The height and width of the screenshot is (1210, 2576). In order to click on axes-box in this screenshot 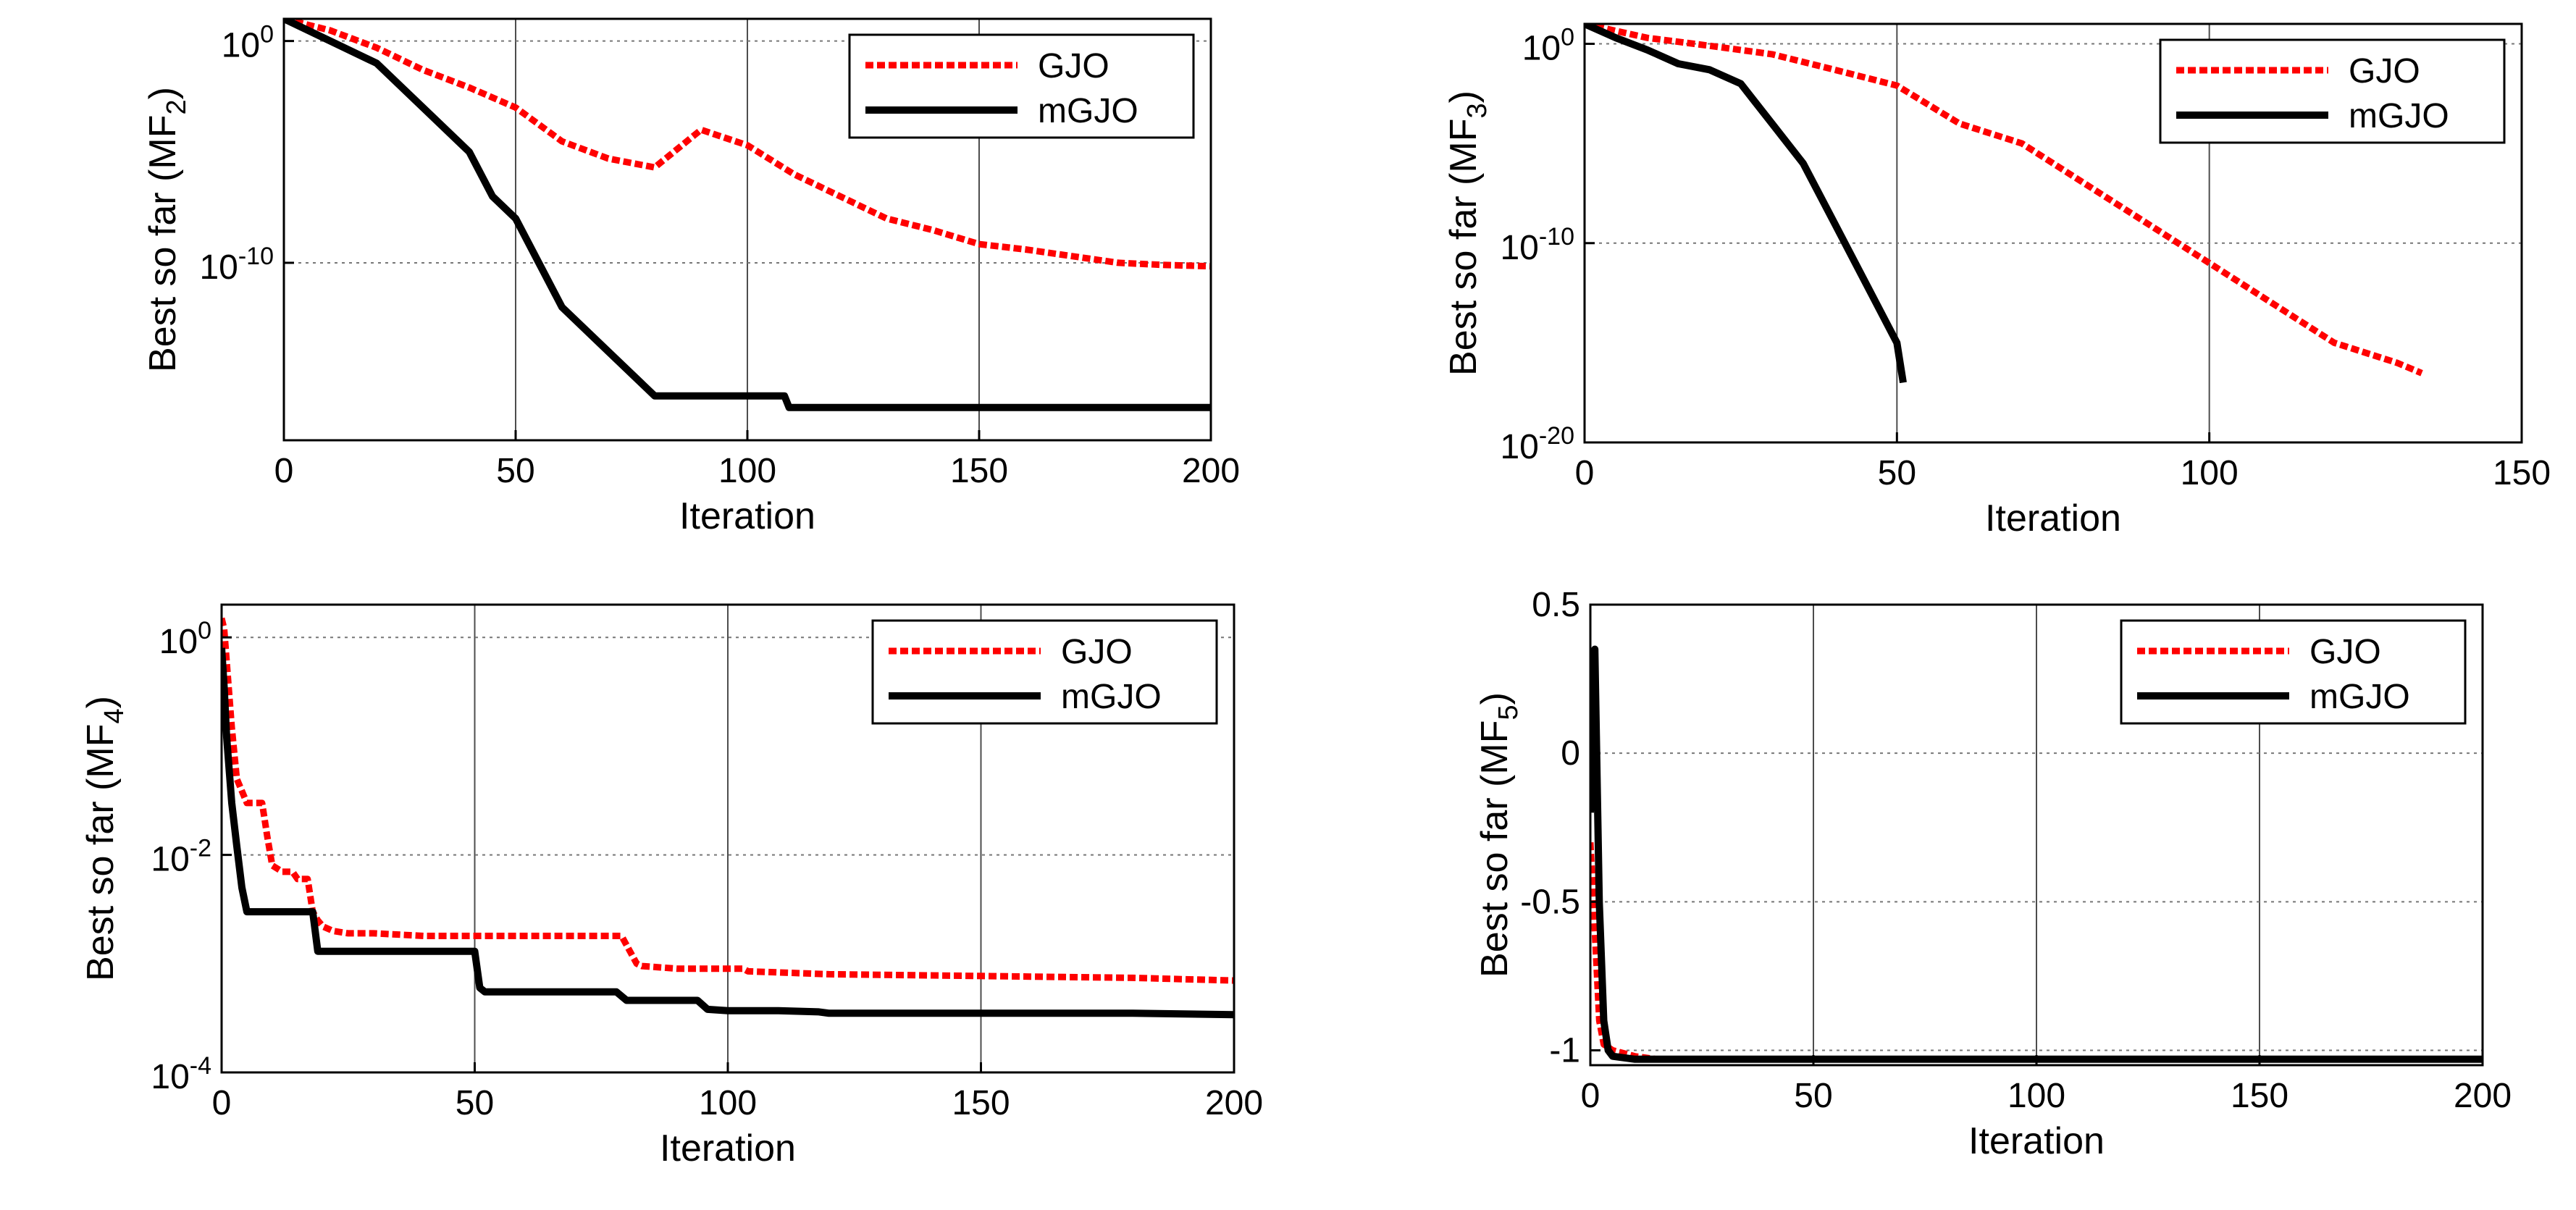, I will do `click(2053, 233)`.